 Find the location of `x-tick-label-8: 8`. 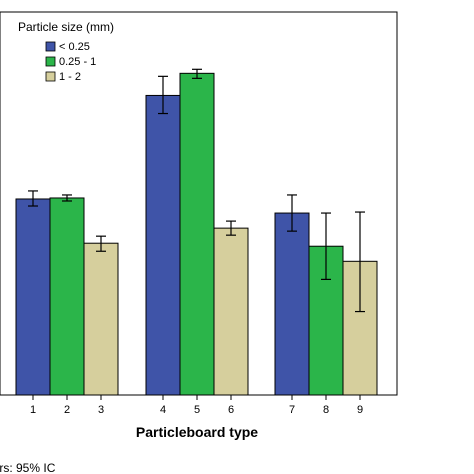

x-tick-label-8: 8 is located at coordinates (326, 410).